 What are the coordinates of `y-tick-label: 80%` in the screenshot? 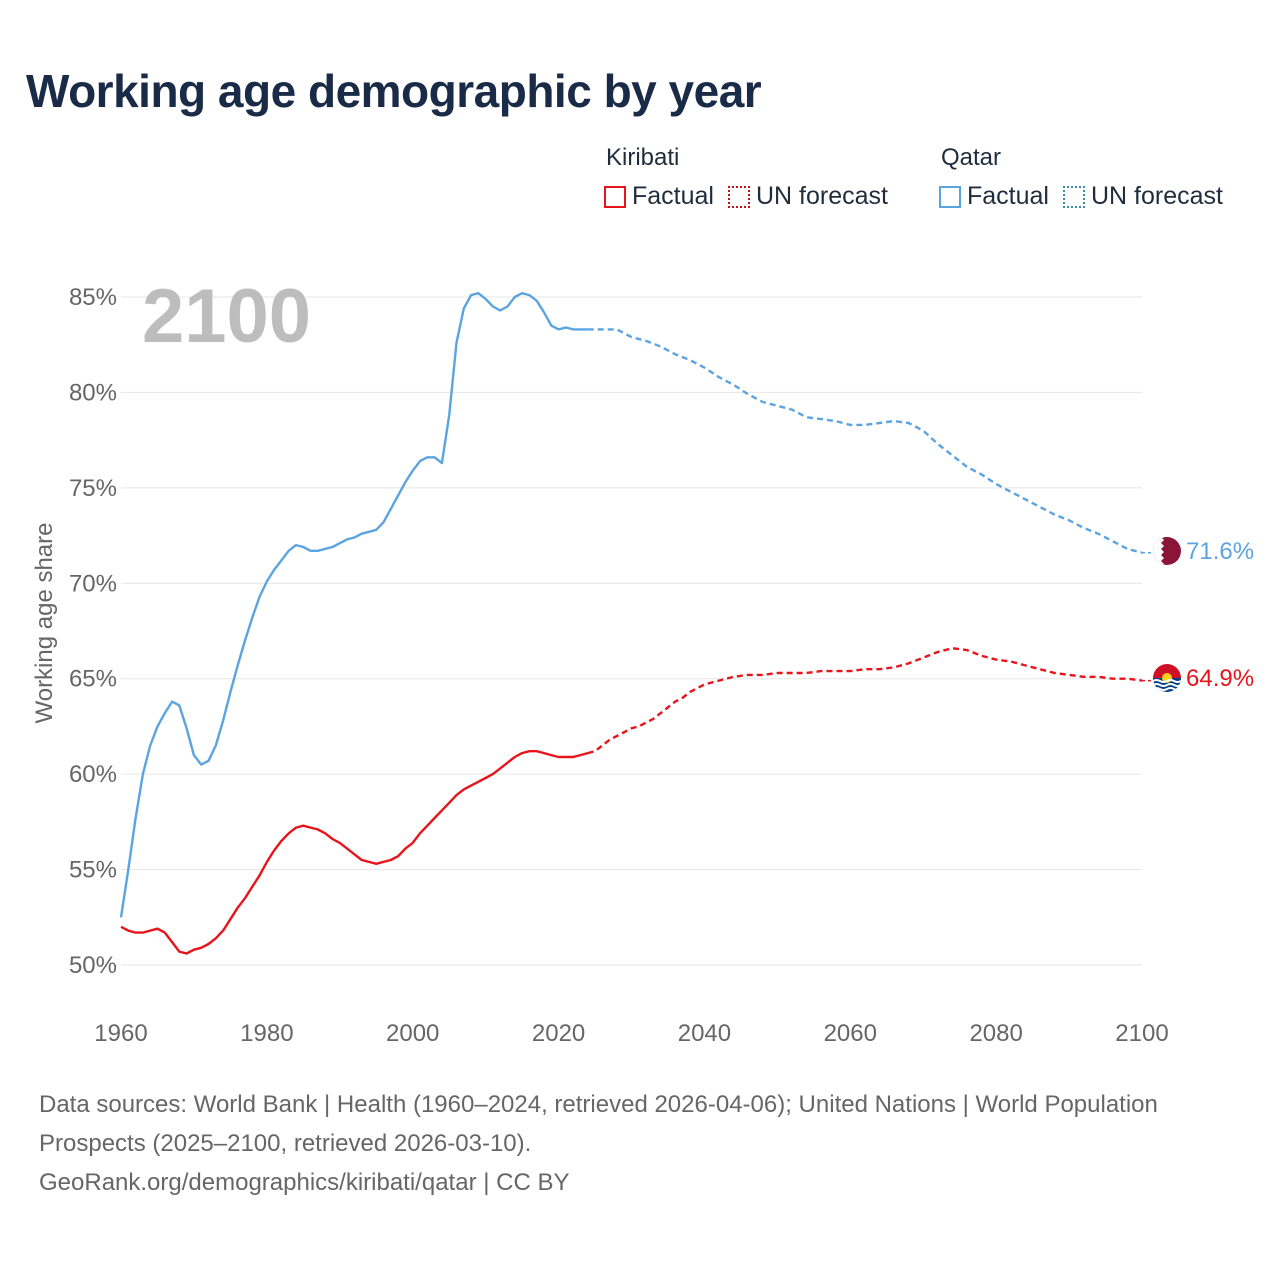 It's located at (93, 392).